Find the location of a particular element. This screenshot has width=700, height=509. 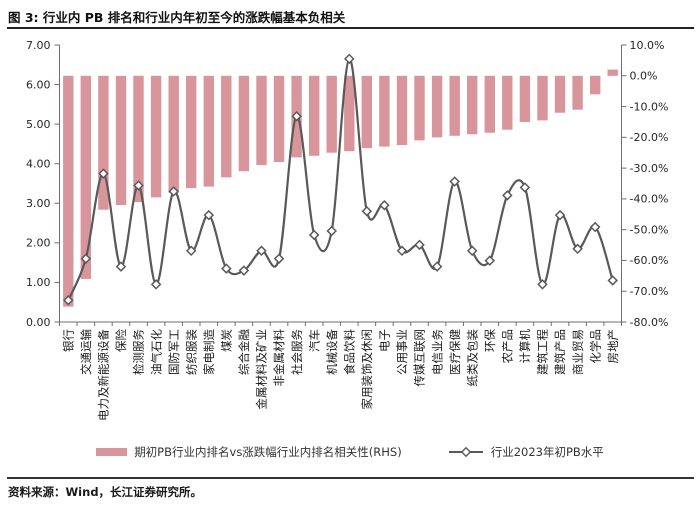

figure-title: 图 3: 行业内 PB 排名和行业内年初至今的涨跌幅基本负相关 is located at coordinates (177, 17).